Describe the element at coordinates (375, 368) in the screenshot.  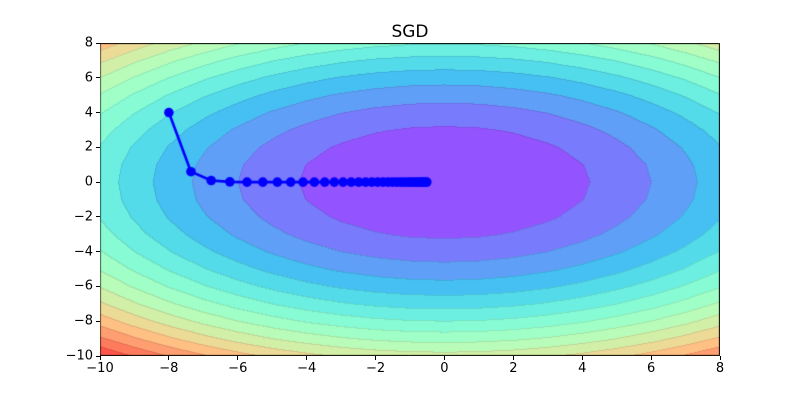
I see `x-tick-label: −2` at that location.